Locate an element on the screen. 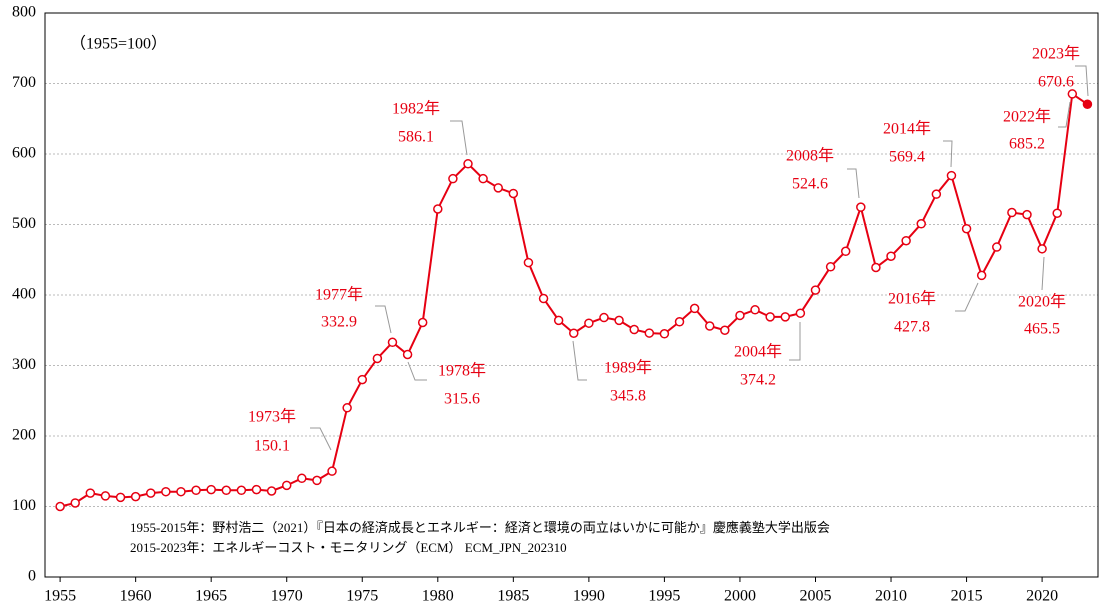 The height and width of the screenshot is (609, 1100). x-tick-label: 2020 is located at coordinates (1042, 596).